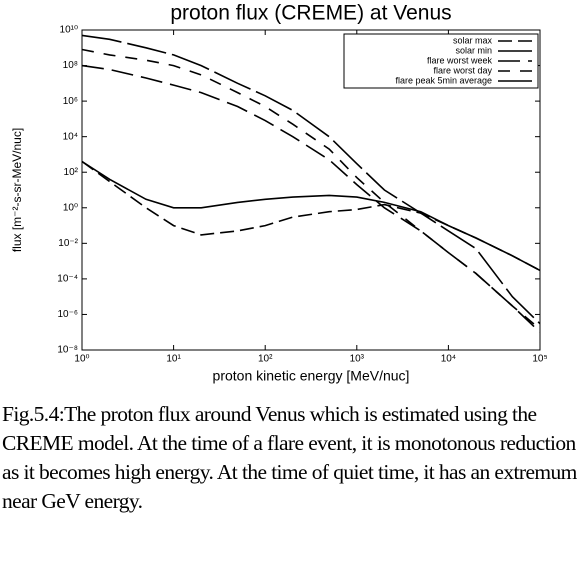  I want to click on x-tick-label: 10⁴, so click(448, 359).